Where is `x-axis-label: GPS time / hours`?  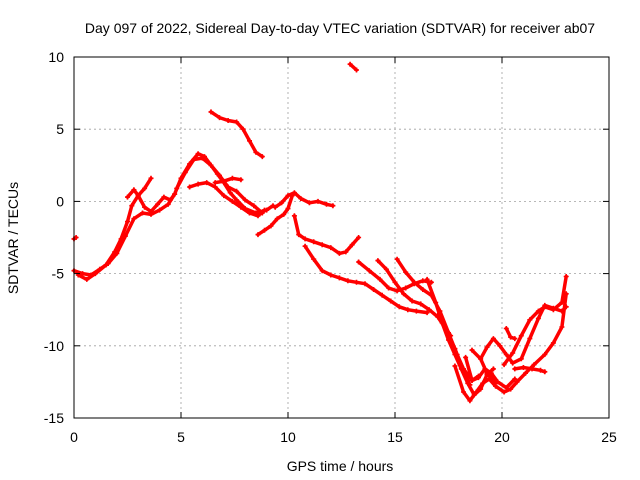 x-axis-label: GPS time / hours is located at coordinates (340, 466).